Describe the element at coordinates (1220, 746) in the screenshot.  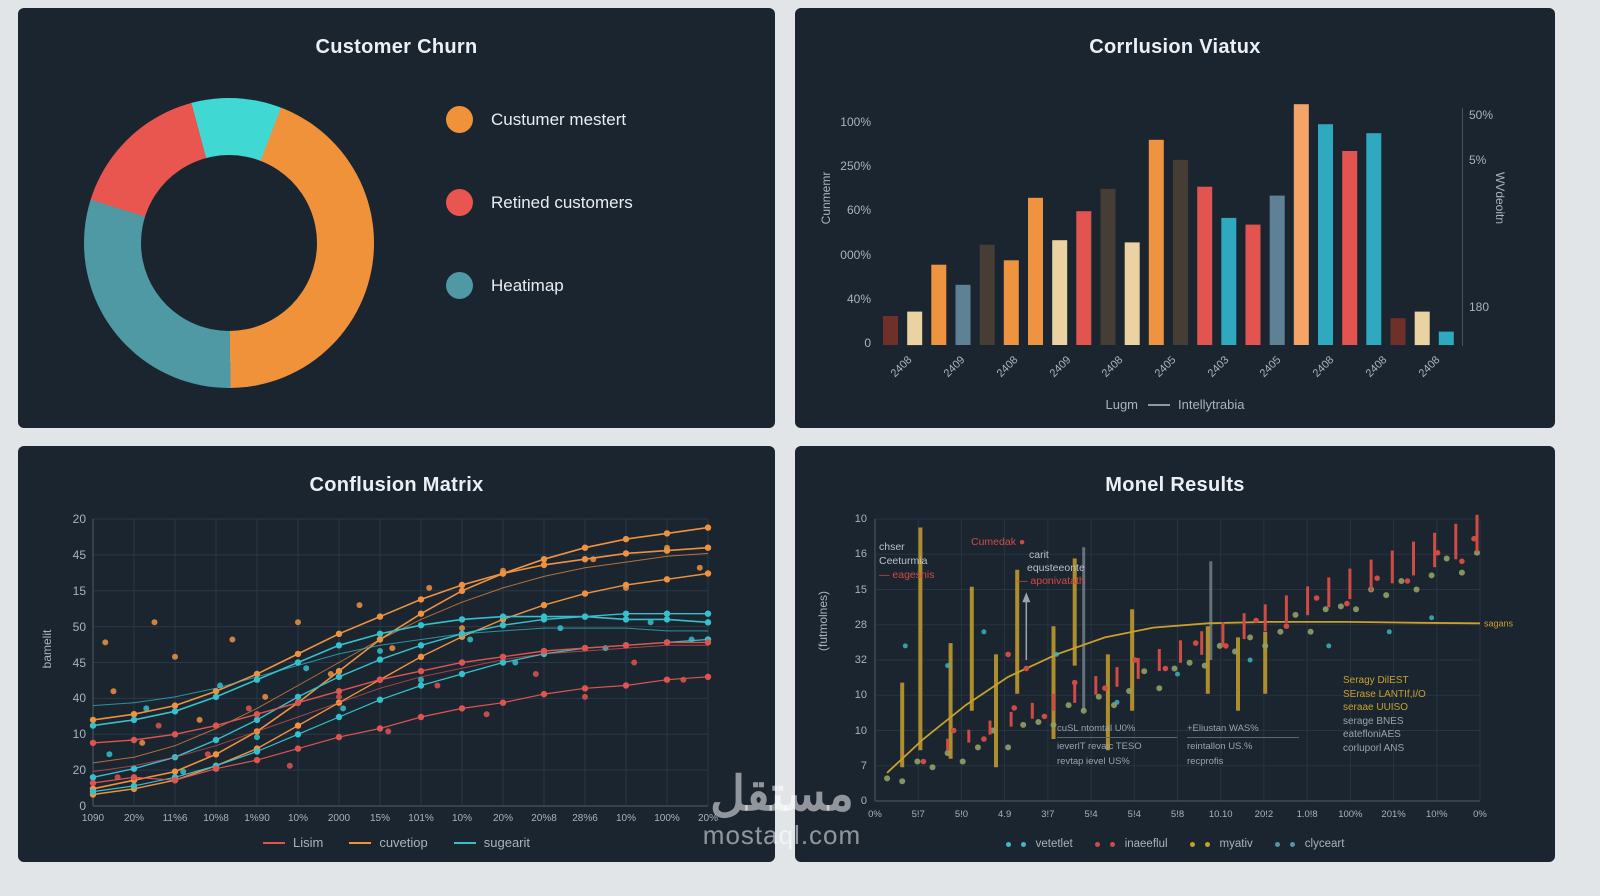
I see `annotation-table-cell: reintallon US.%` at that location.